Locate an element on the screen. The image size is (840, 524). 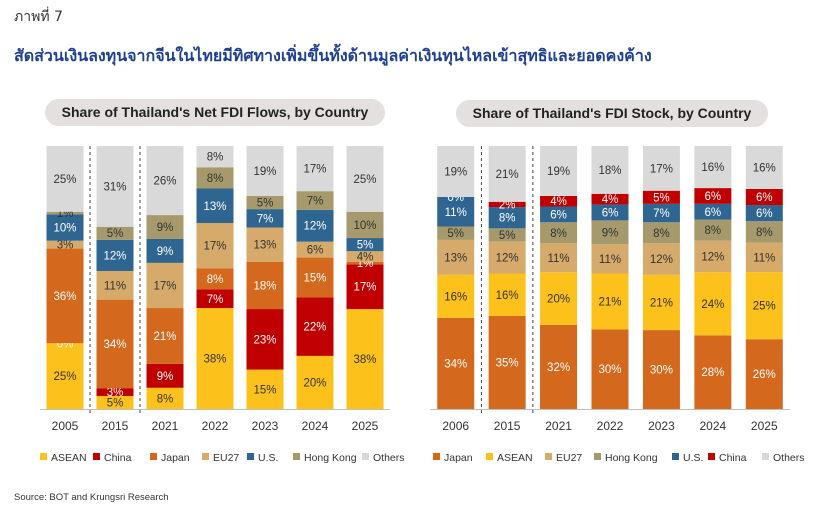
bar-segment-asean-2006 is located at coordinates (456, 296).